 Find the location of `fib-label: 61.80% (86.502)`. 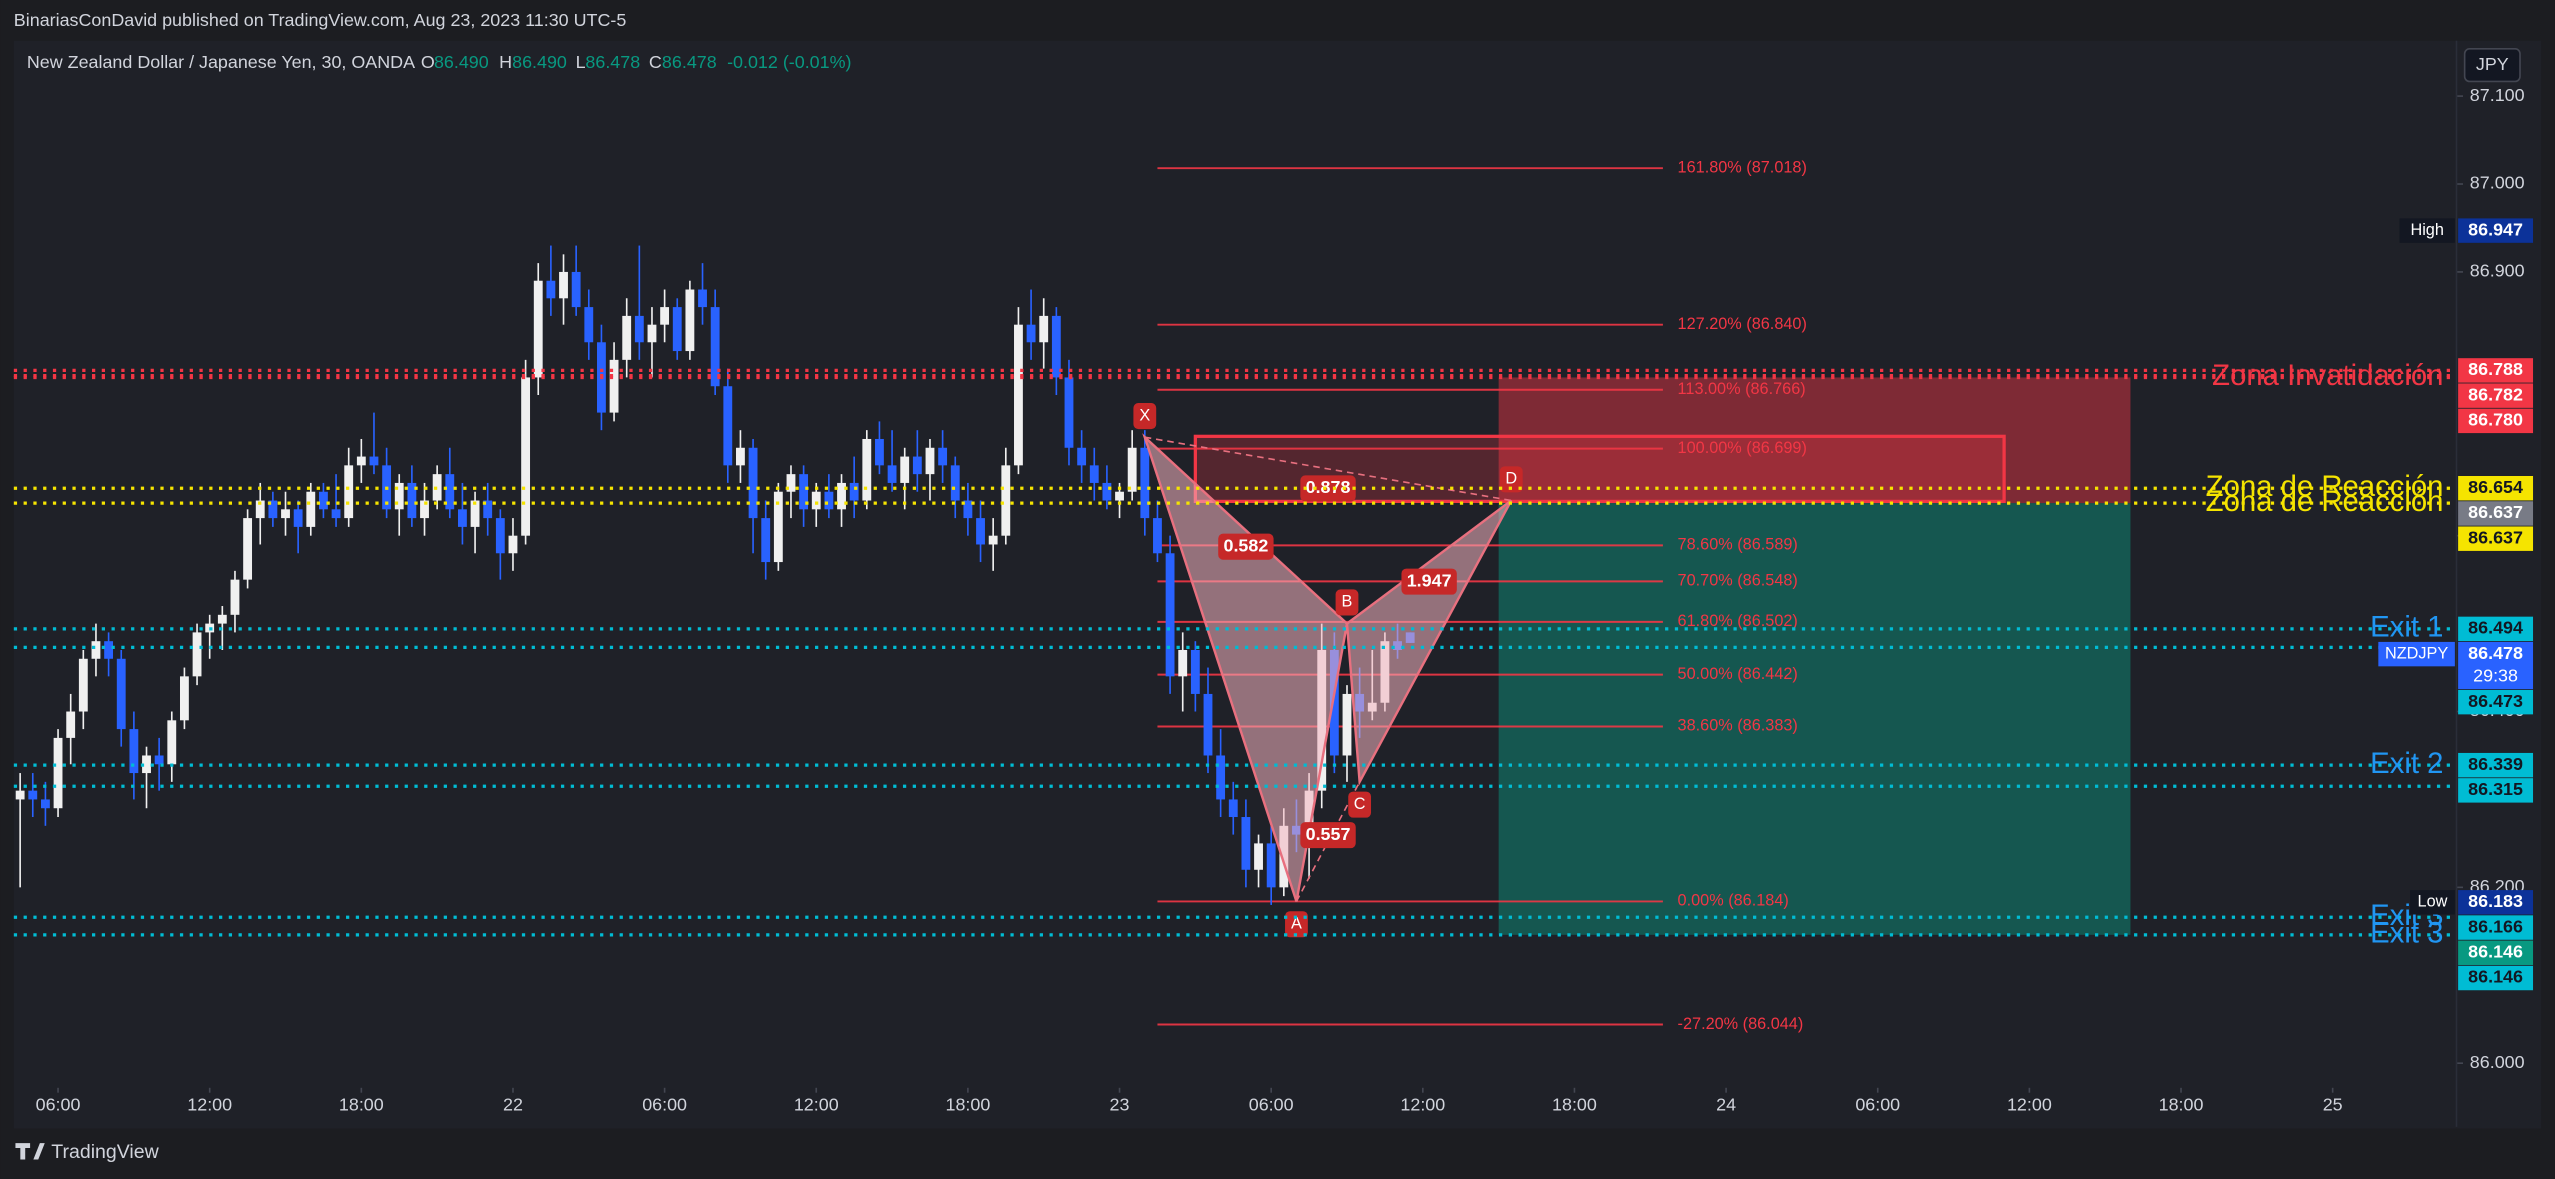

fib-label: 61.80% (86.502) is located at coordinates (1738, 621).